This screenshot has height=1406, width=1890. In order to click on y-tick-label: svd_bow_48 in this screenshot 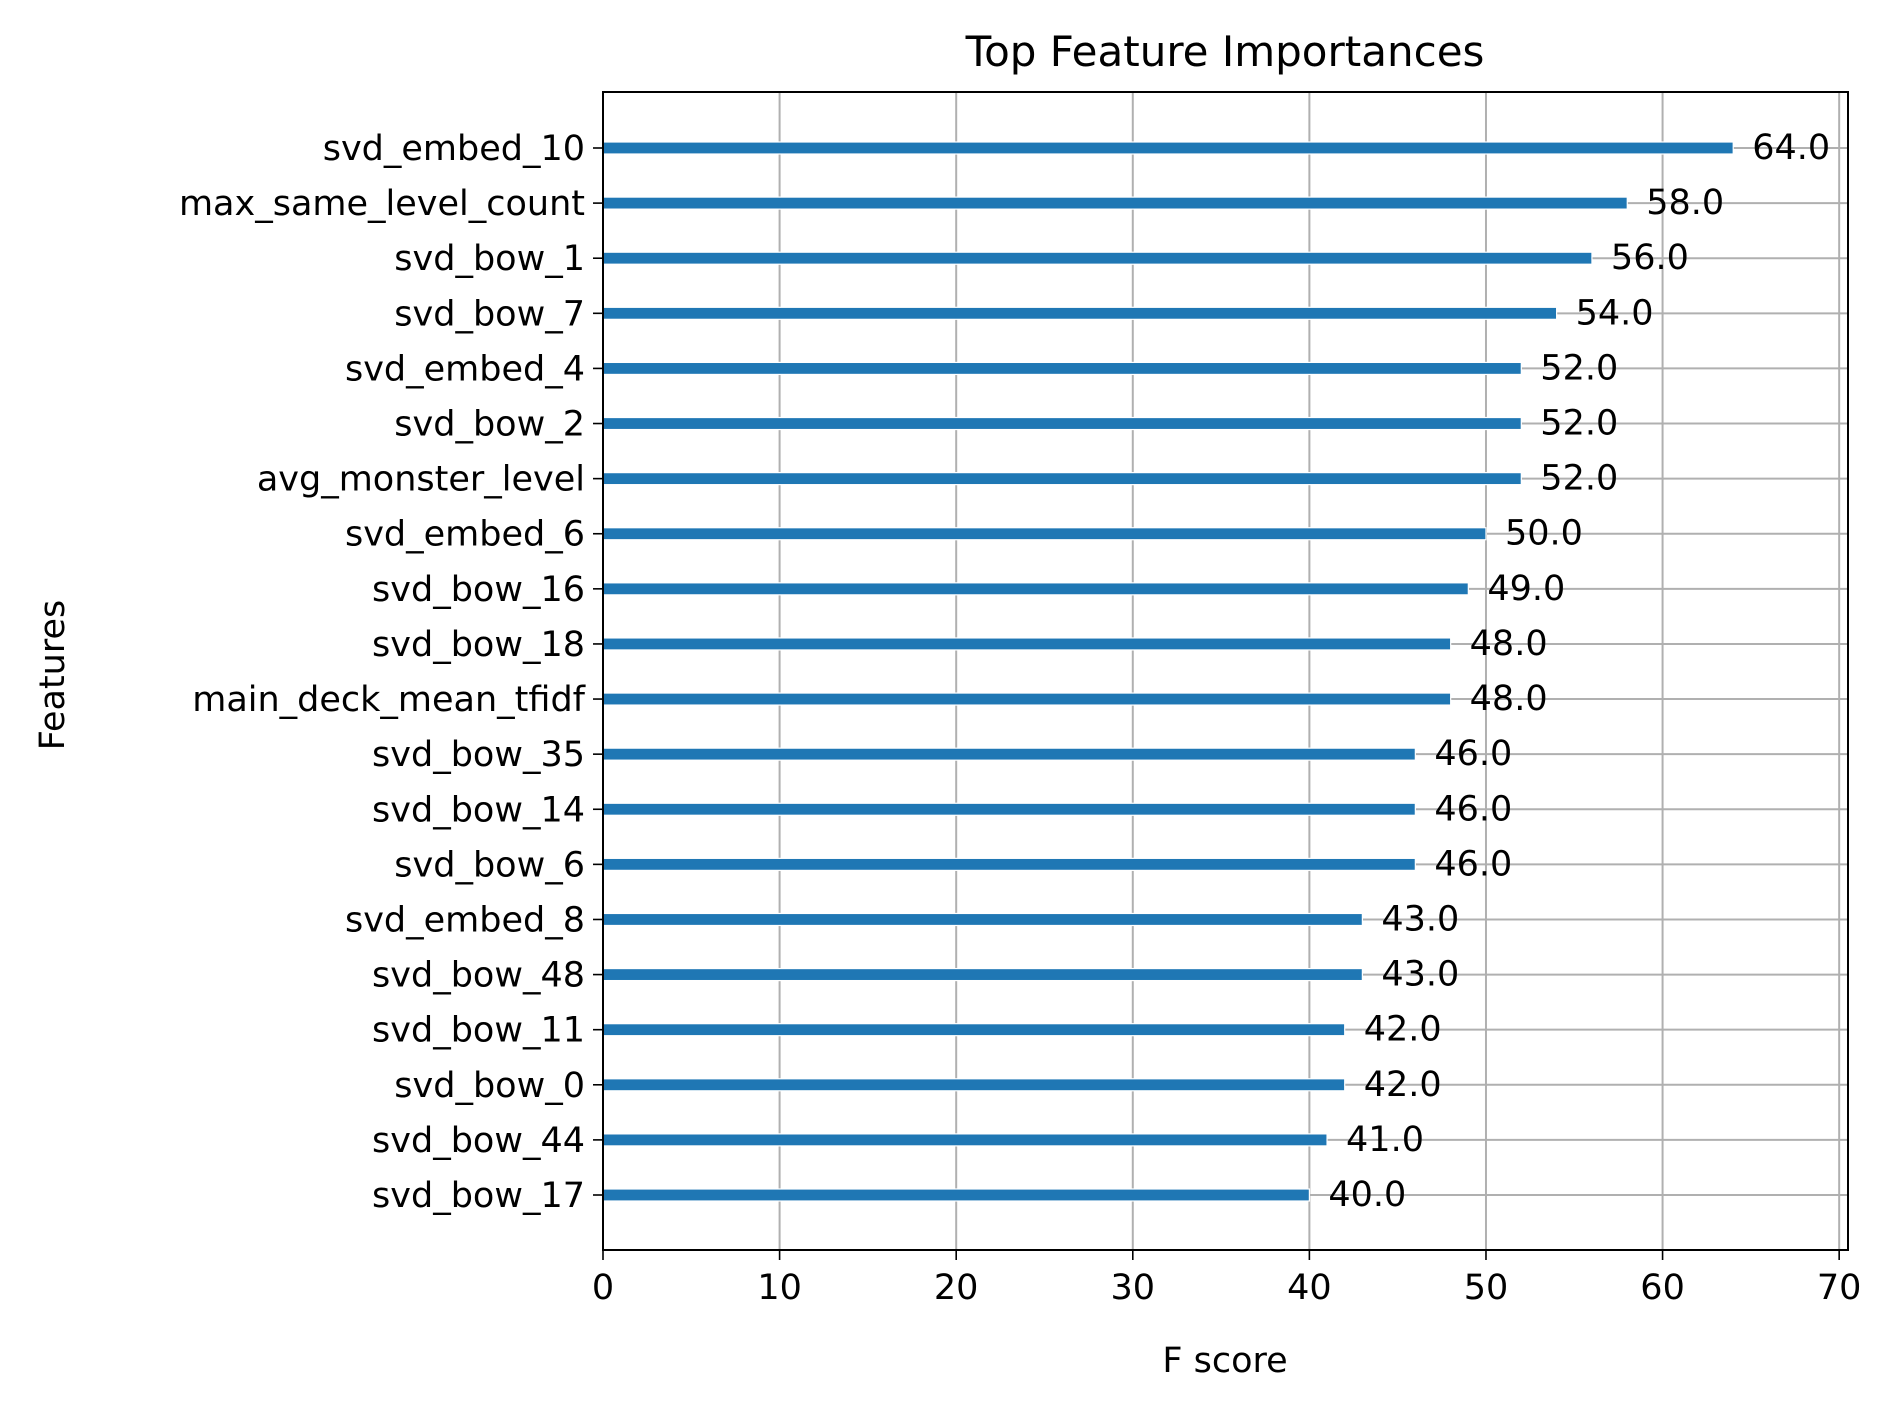, I will do `click(478, 976)`.